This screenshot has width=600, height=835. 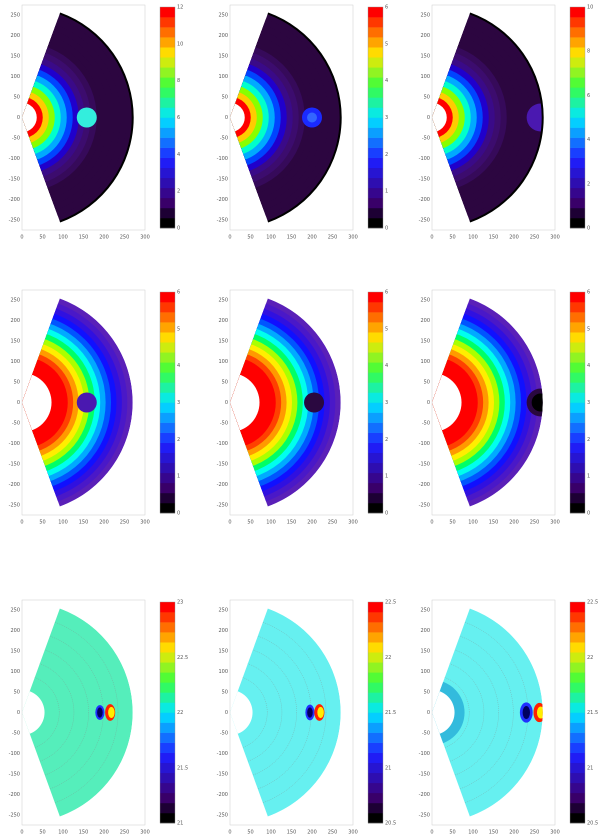 What do you see at coordinates (333, 832) in the screenshot?
I see `x-tick-label: 250` at bounding box center [333, 832].